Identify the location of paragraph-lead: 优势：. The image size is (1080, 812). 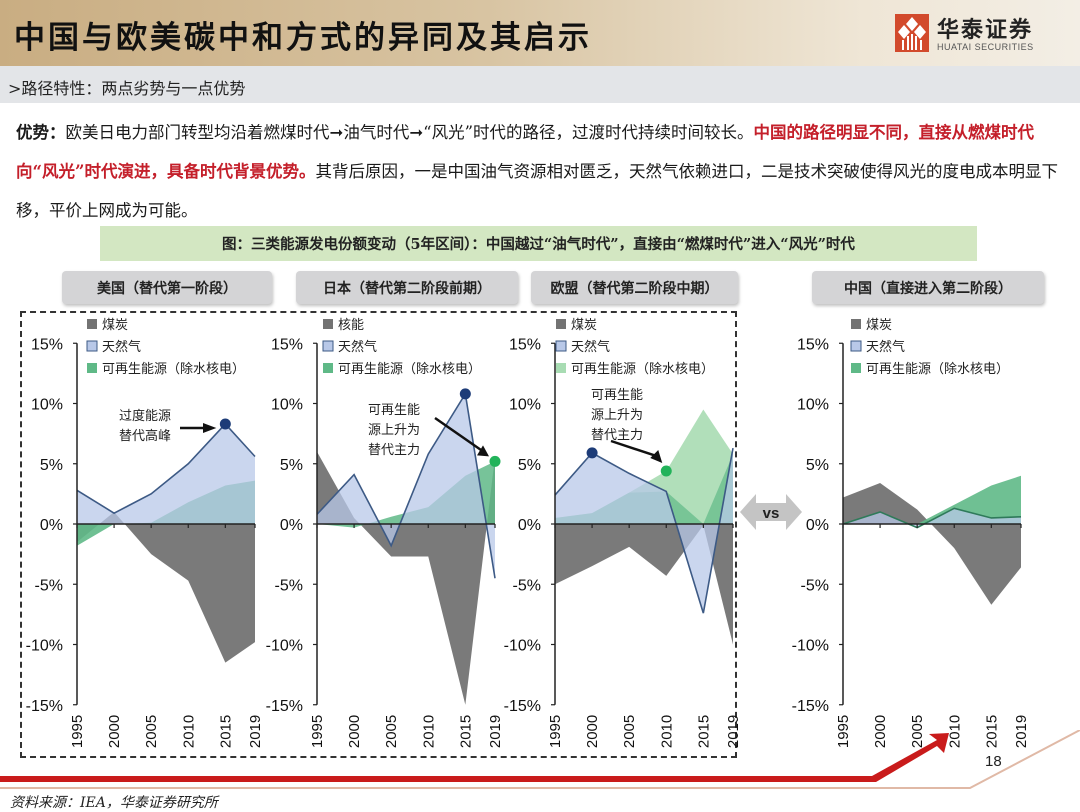
(41, 132).